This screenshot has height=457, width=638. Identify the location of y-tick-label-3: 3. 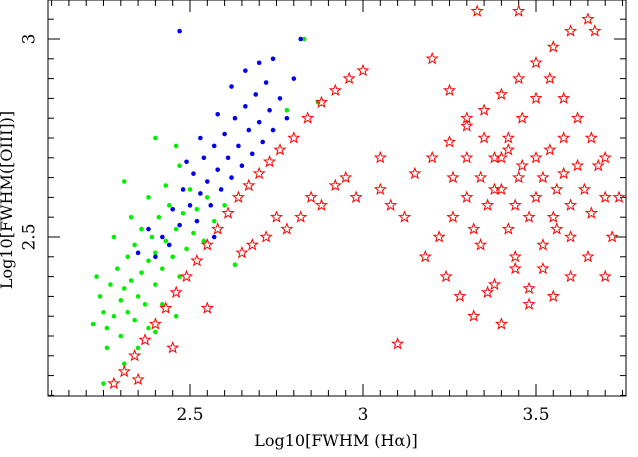
(30, 39).